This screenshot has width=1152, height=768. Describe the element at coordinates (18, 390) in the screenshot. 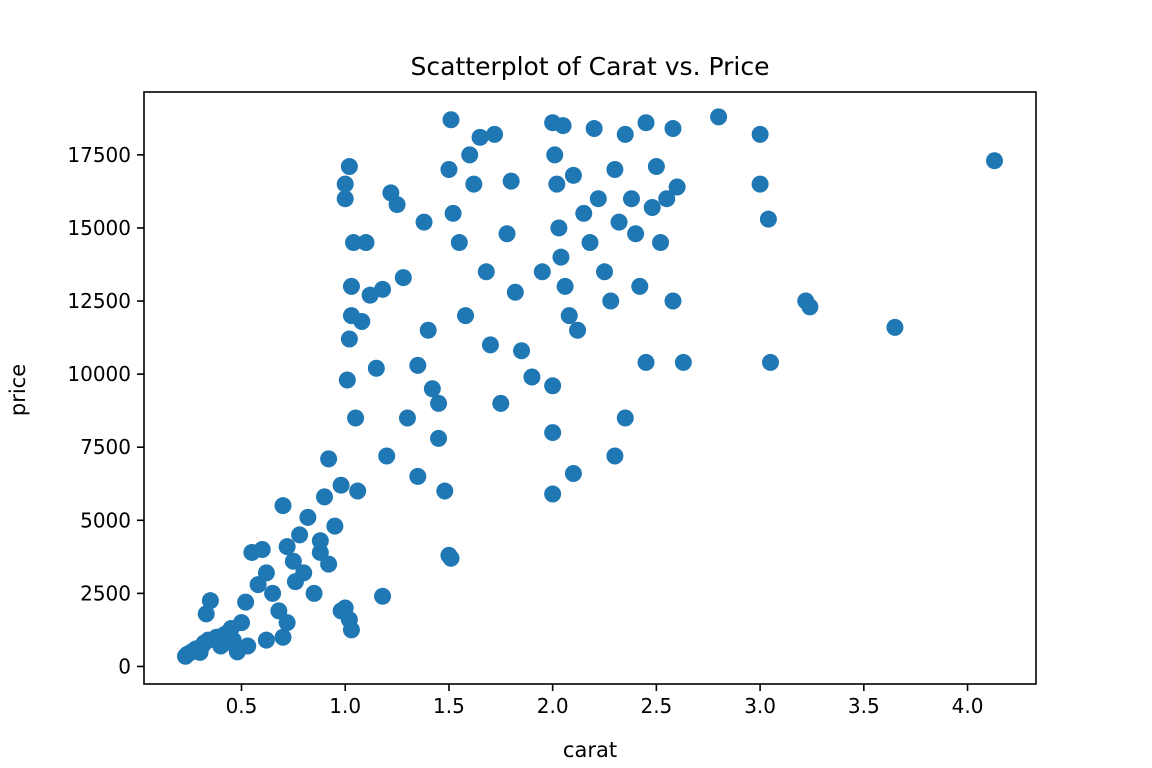

I see `y-axis-label: price` at that location.